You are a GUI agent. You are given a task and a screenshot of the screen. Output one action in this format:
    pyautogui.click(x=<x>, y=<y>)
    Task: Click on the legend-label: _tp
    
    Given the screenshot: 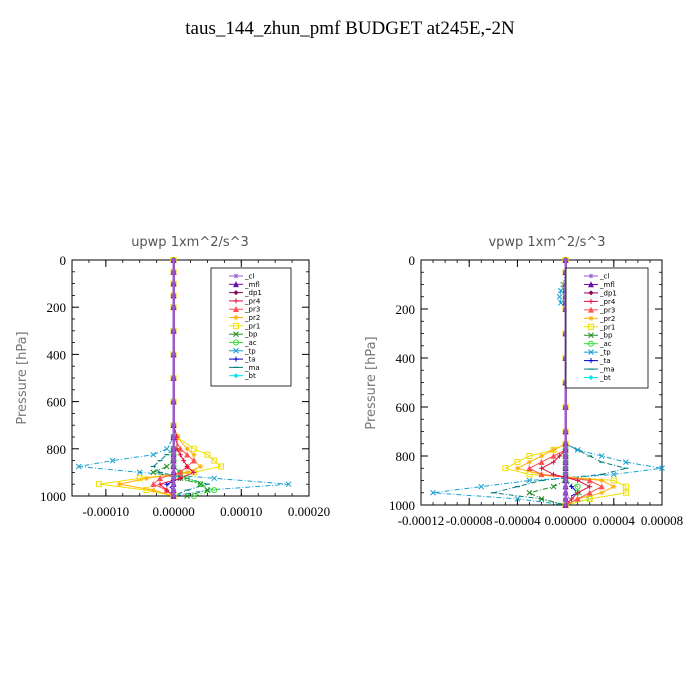 What is the action you would take?
    pyautogui.click(x=250, y=351)
    